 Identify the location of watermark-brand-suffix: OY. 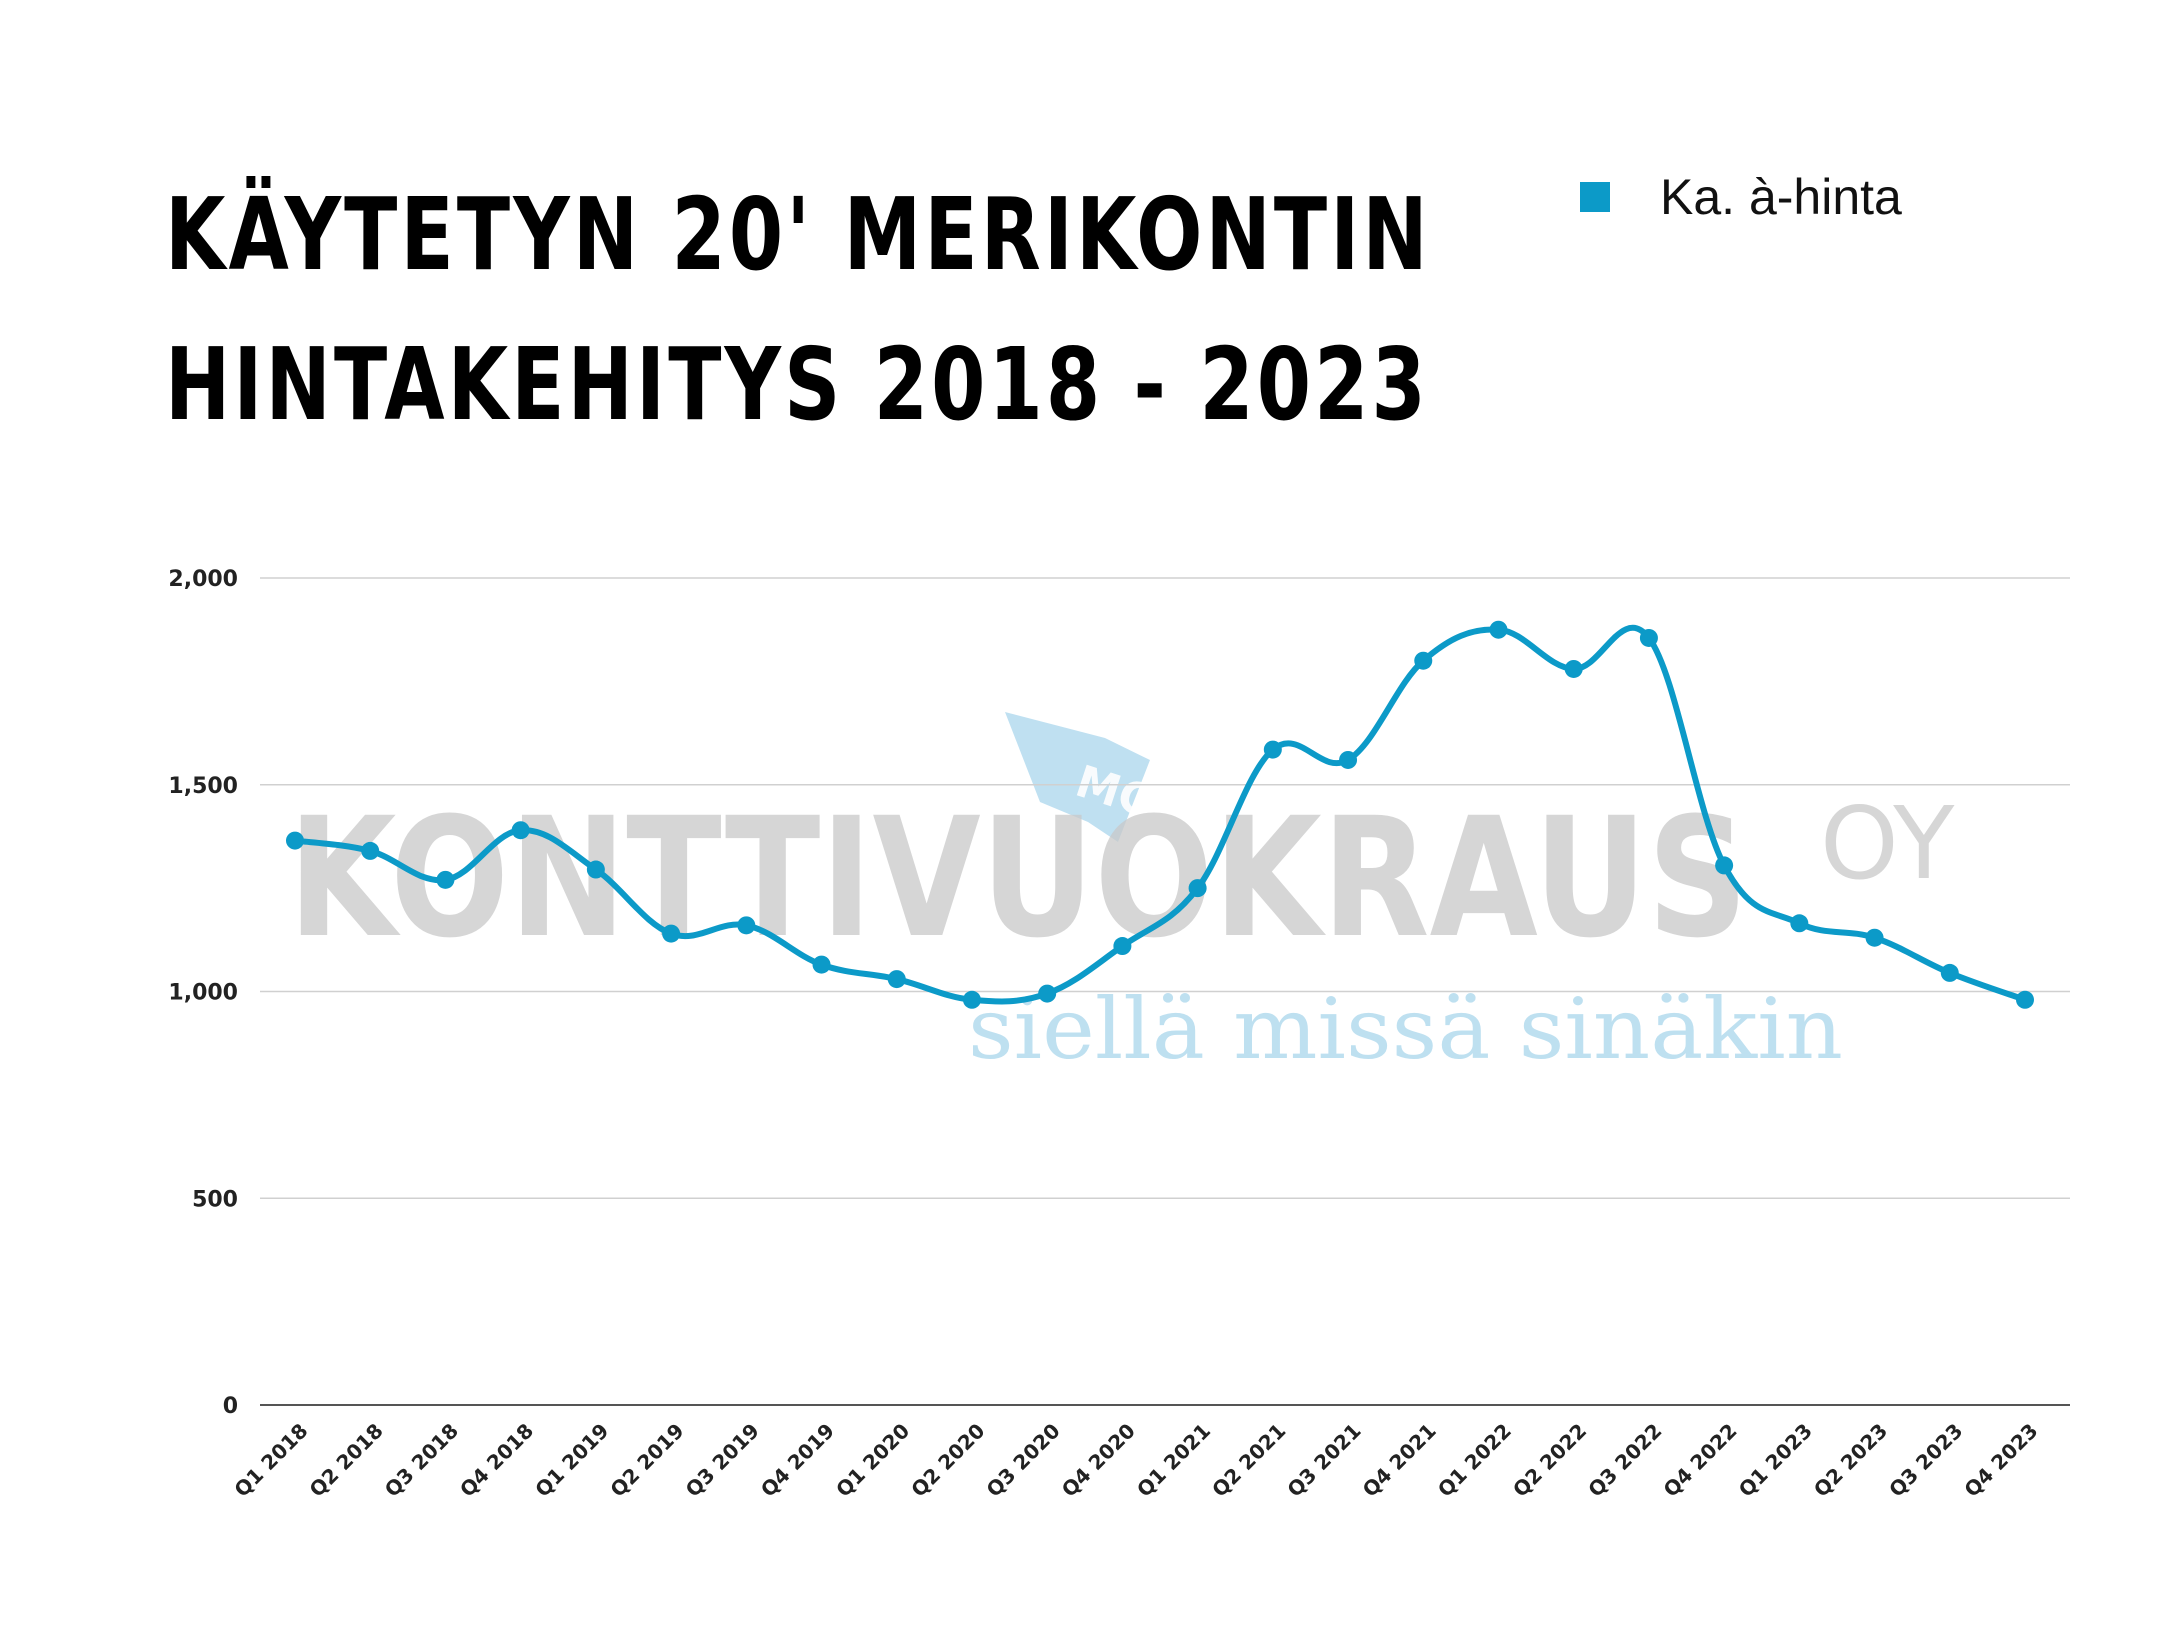
(1887, 843).